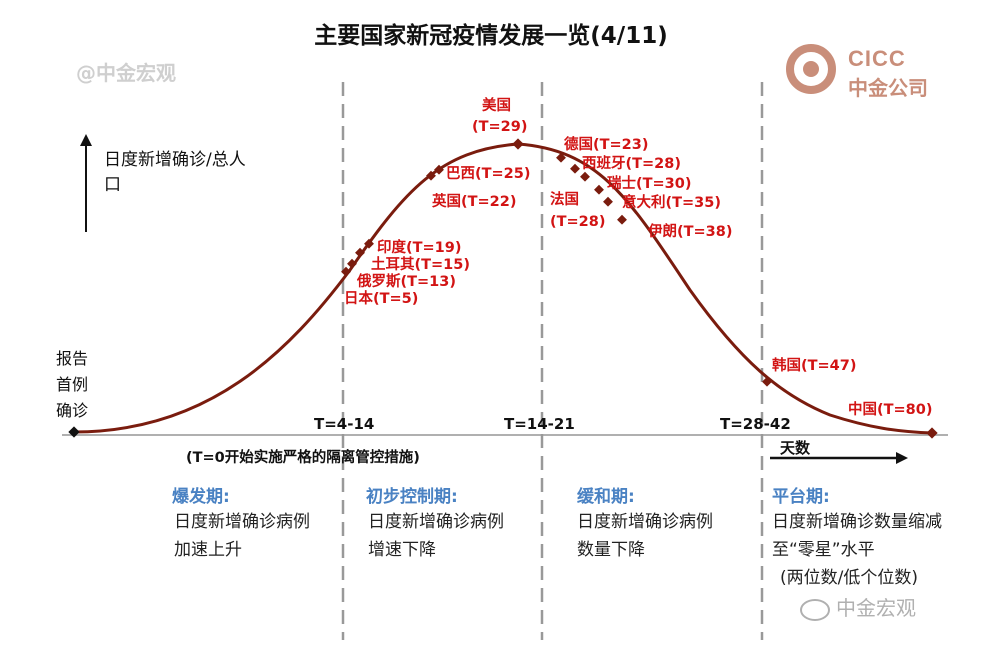 The height and width of the screenshot is (648, 982). I want to click on x-axis-arrowhead-icon, so click(902, 458).